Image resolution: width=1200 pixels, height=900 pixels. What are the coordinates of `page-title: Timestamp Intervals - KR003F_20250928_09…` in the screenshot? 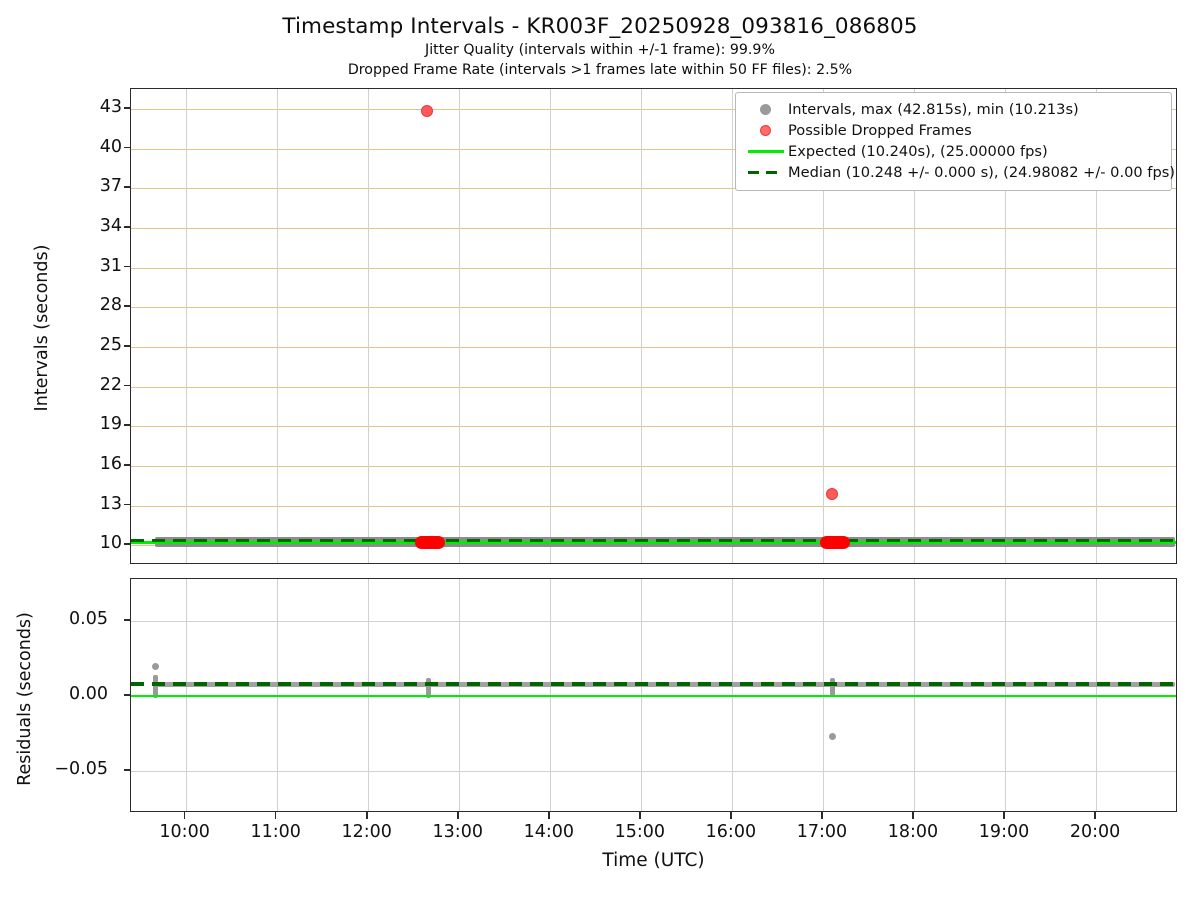 It's located at (600, 26).